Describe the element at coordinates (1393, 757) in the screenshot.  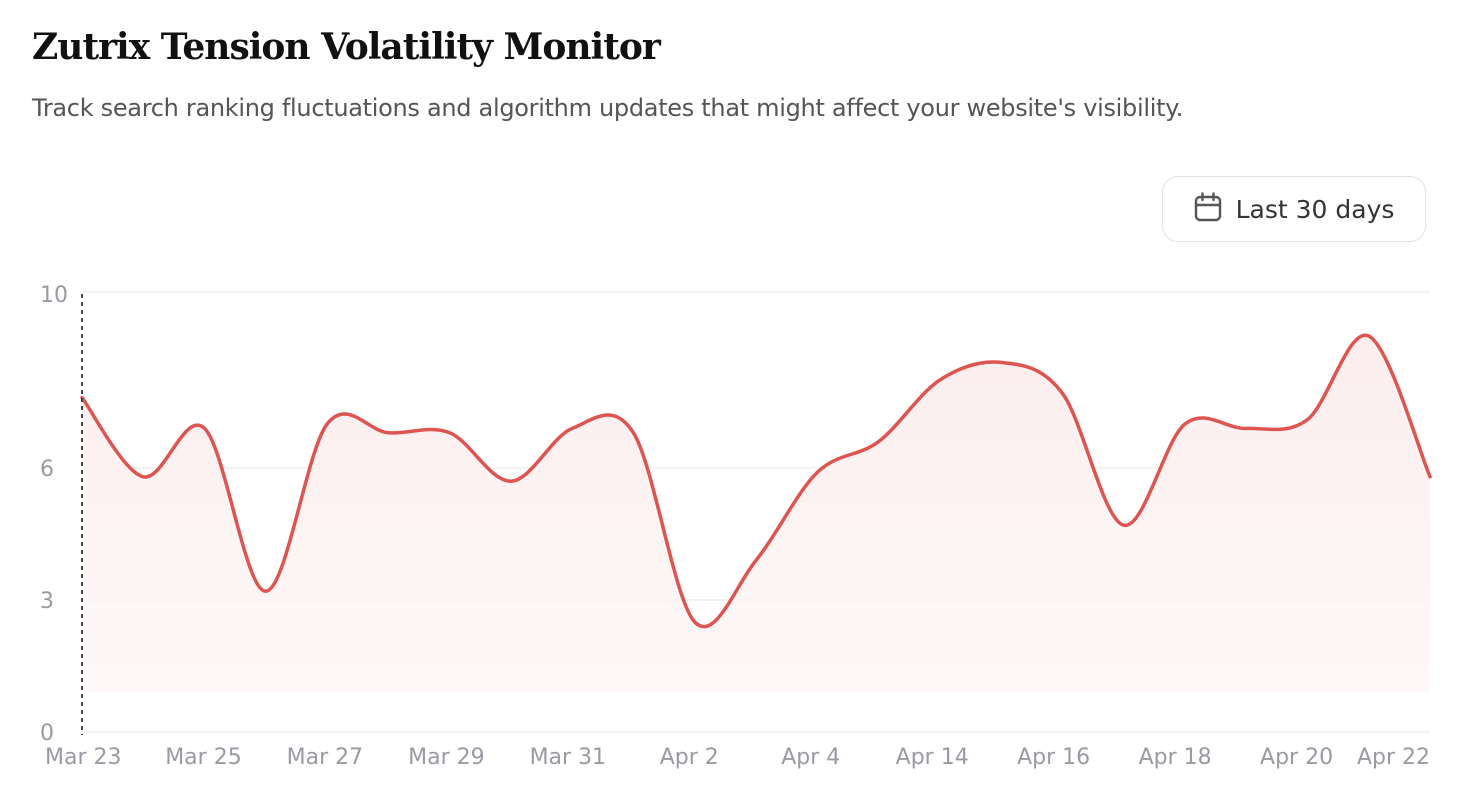
I see `x-tick-label: Apr 22` at that location.